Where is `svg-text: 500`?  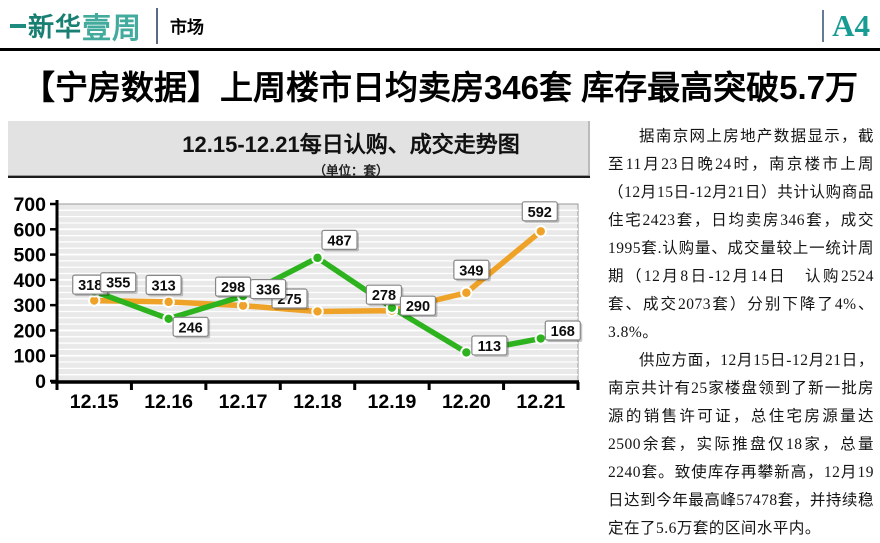 svg-text: 500 is located at coordinates (29, 256).